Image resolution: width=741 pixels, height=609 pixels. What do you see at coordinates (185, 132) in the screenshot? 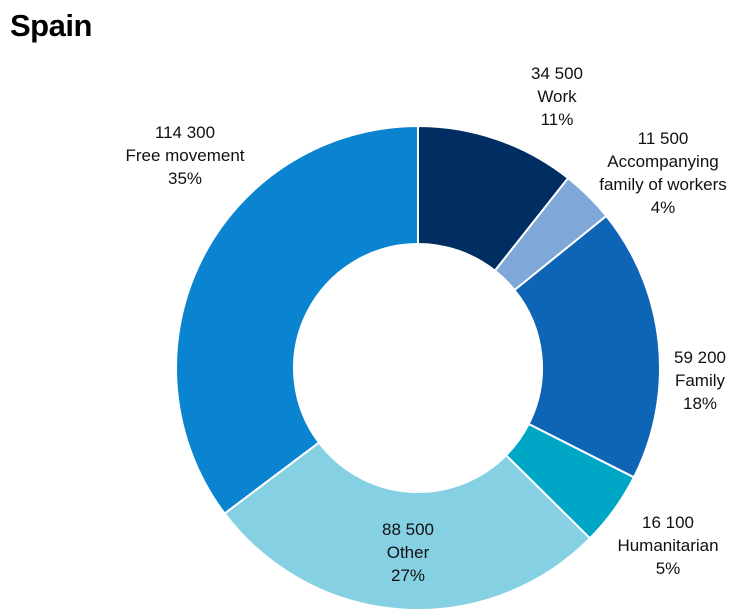
I see `value-label: 114 300` at bounding box center [185, 132].